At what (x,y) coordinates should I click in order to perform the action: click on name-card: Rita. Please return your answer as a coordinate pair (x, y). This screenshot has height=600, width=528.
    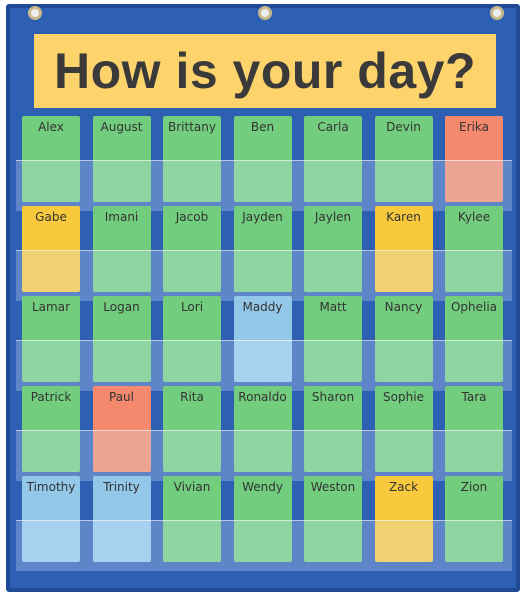
    Looking at the image, I should click on (192, 429).